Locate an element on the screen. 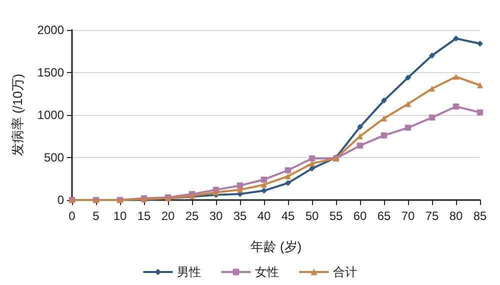 The image size is (500, 285). x-tick-label: 0 is located at coordinates (72, 216).